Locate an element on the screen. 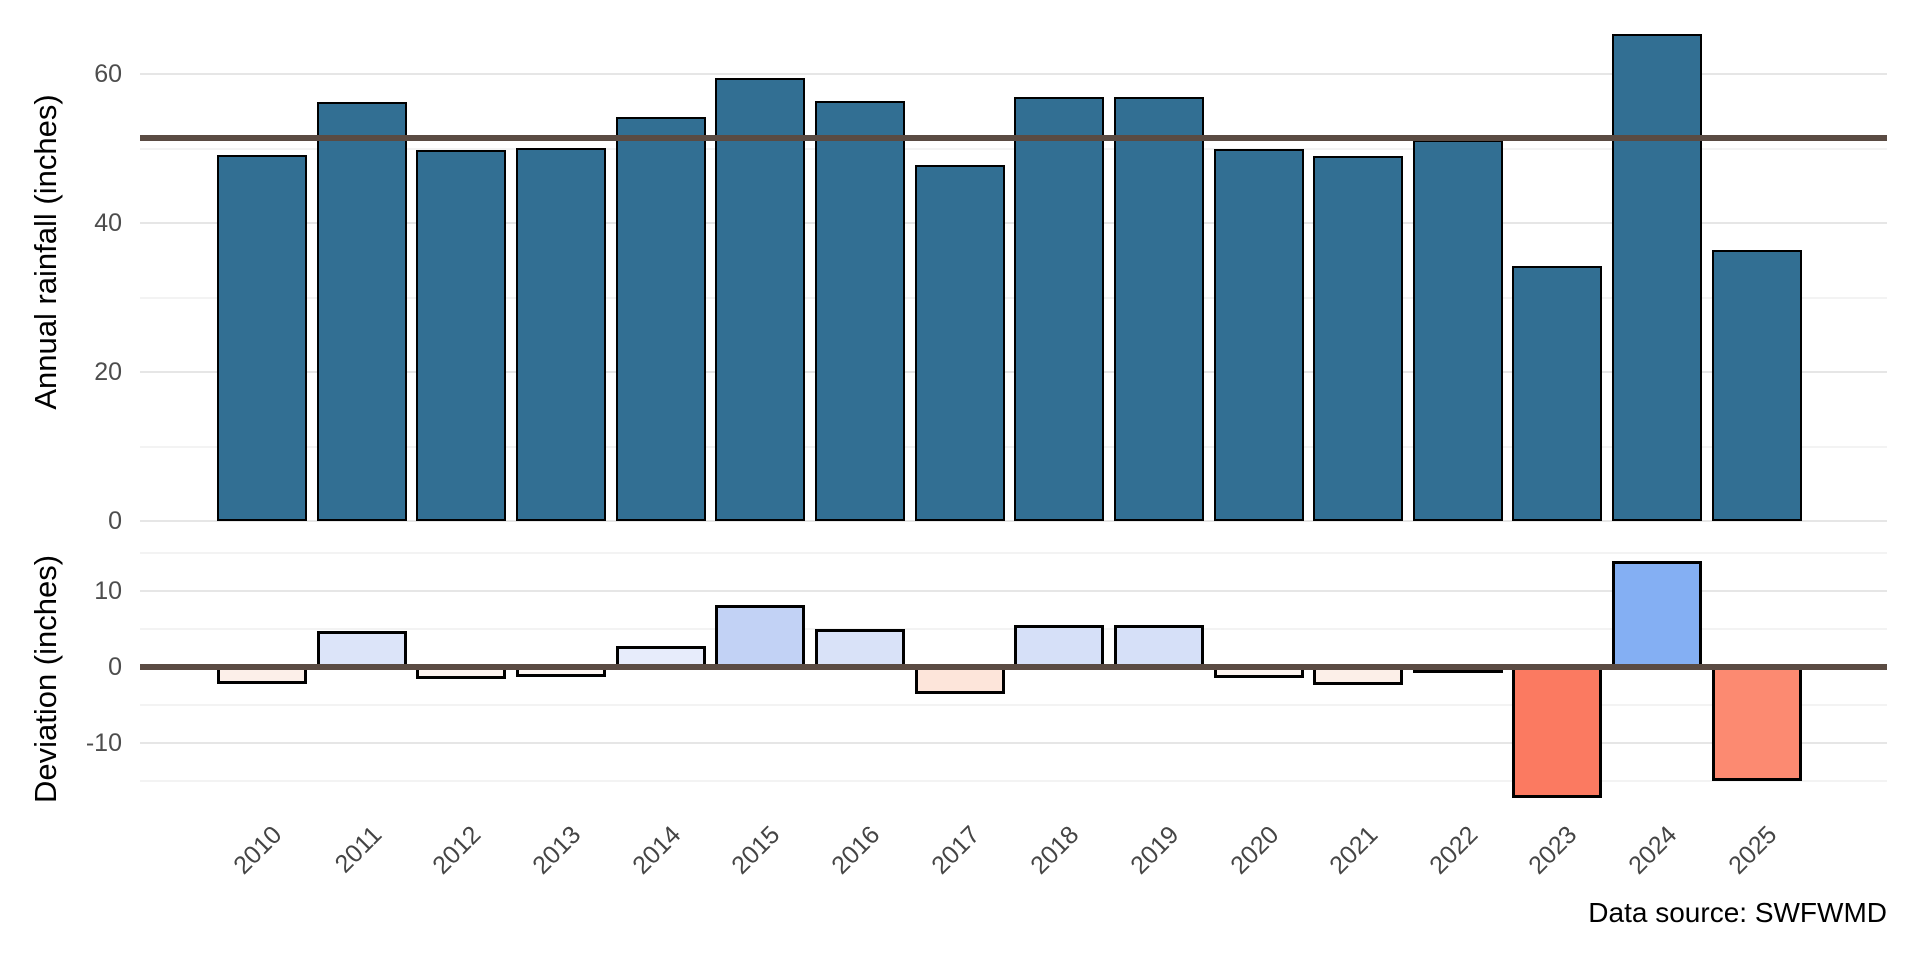  rainfall-bar-2021 is located at coordinates (1358, 338).